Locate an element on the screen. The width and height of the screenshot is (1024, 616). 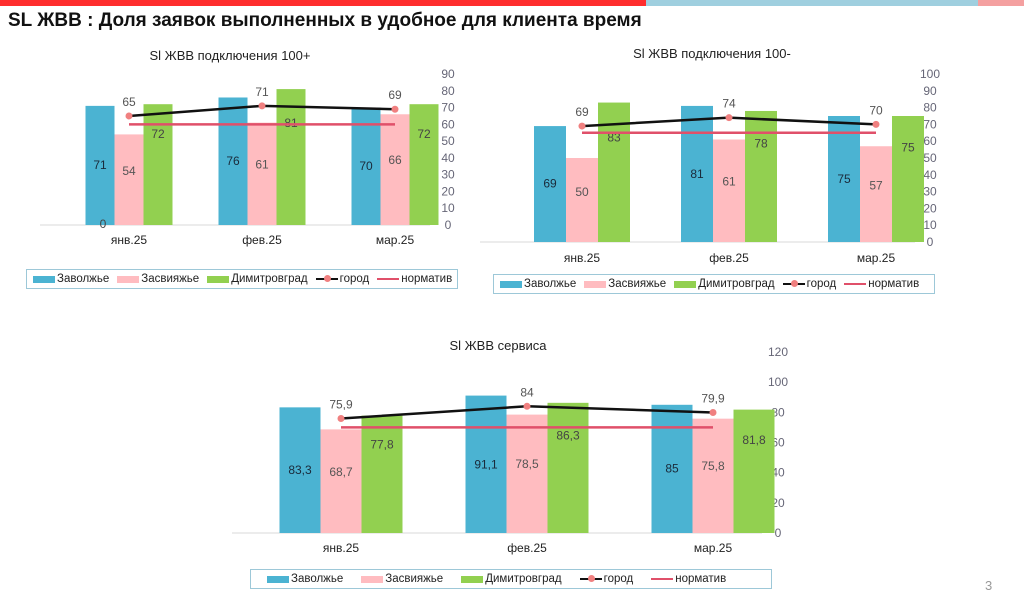
gorod-data-label: 71 is located at coordinates (262, 92).